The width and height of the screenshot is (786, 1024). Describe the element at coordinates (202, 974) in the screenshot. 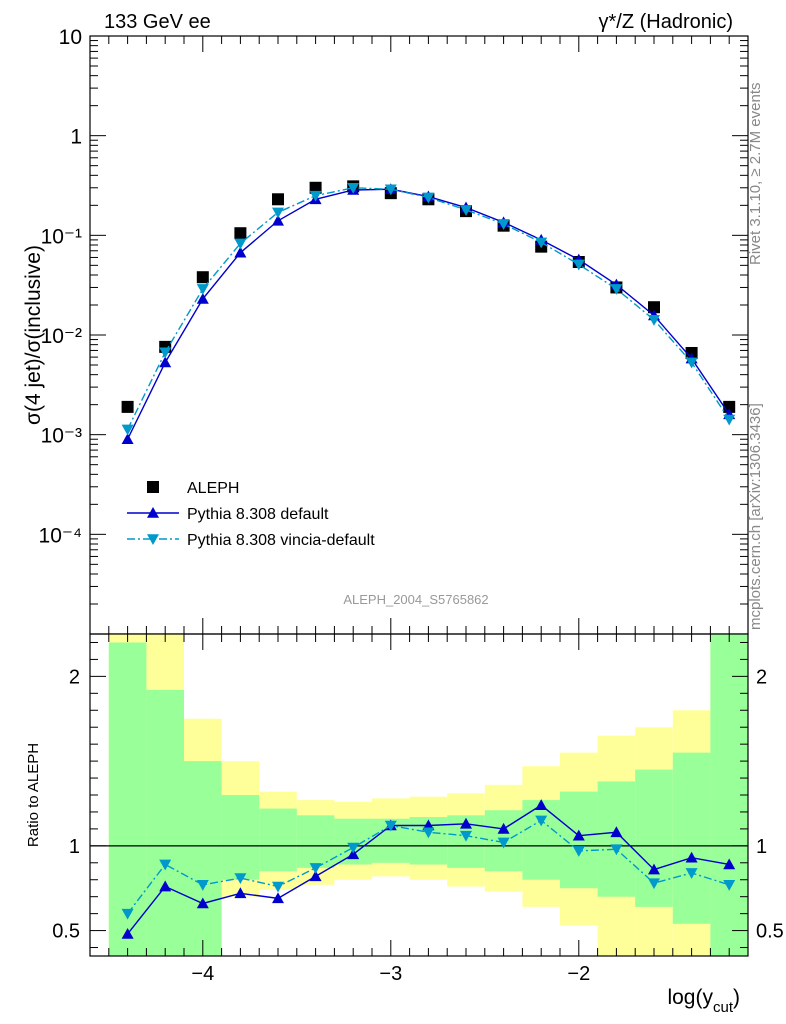

I see `x-tick-label: −4` at that location.